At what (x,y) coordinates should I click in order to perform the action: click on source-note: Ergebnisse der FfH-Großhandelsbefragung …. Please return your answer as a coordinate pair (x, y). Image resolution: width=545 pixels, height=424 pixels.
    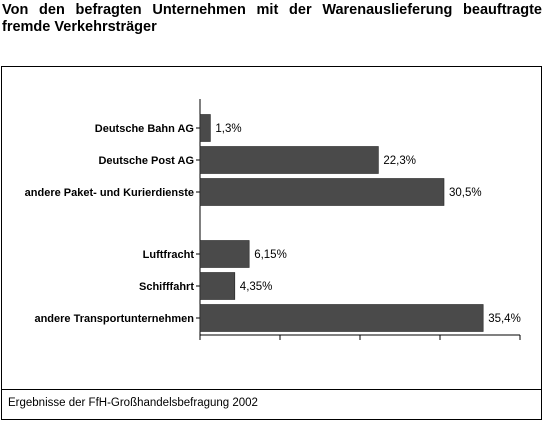
    Looking at the image, I should click on (133, 403).